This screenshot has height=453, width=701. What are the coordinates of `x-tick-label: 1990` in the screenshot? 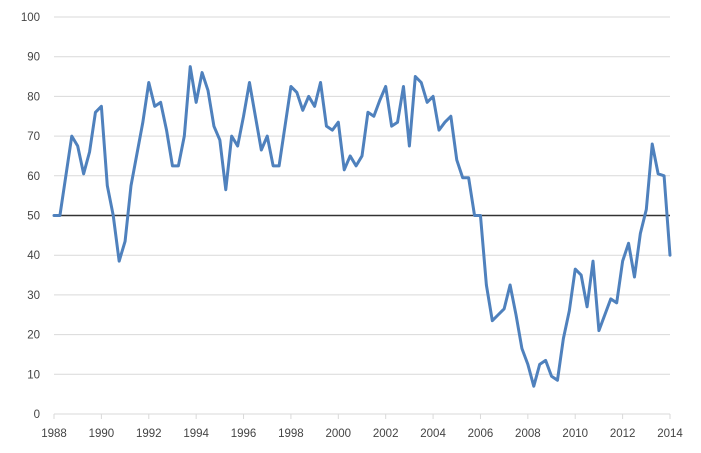 It's located at (102, 434).